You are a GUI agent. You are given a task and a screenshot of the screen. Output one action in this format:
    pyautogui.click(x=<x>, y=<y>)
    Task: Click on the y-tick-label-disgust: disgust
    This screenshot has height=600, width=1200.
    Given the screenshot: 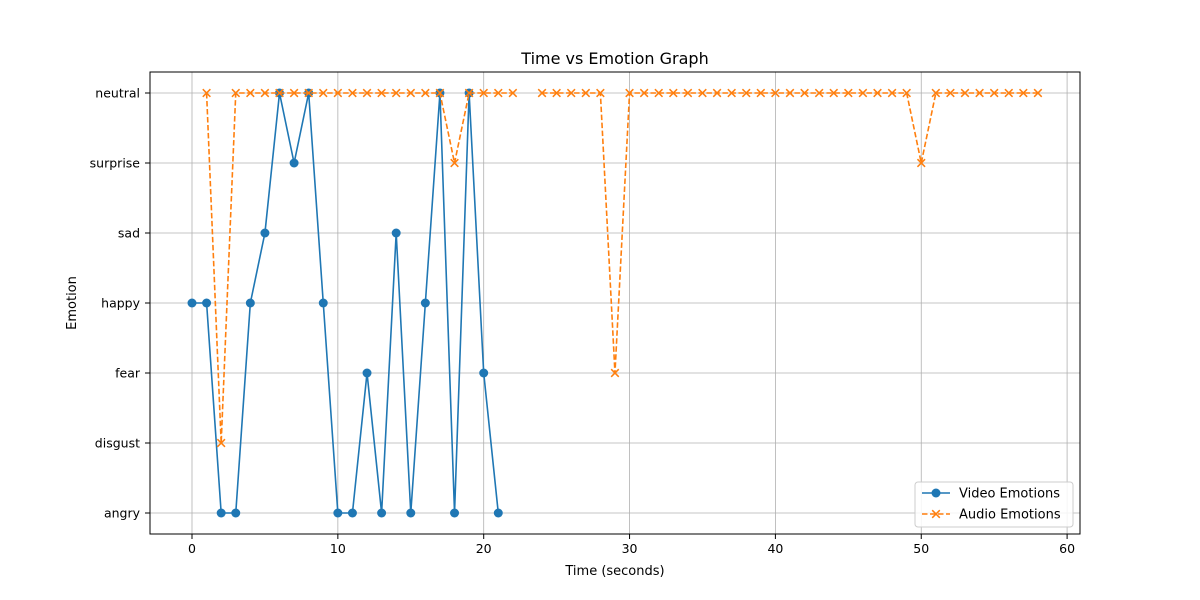 What is the action you would take?
    pyautogui.click(x=117, y=443)
    